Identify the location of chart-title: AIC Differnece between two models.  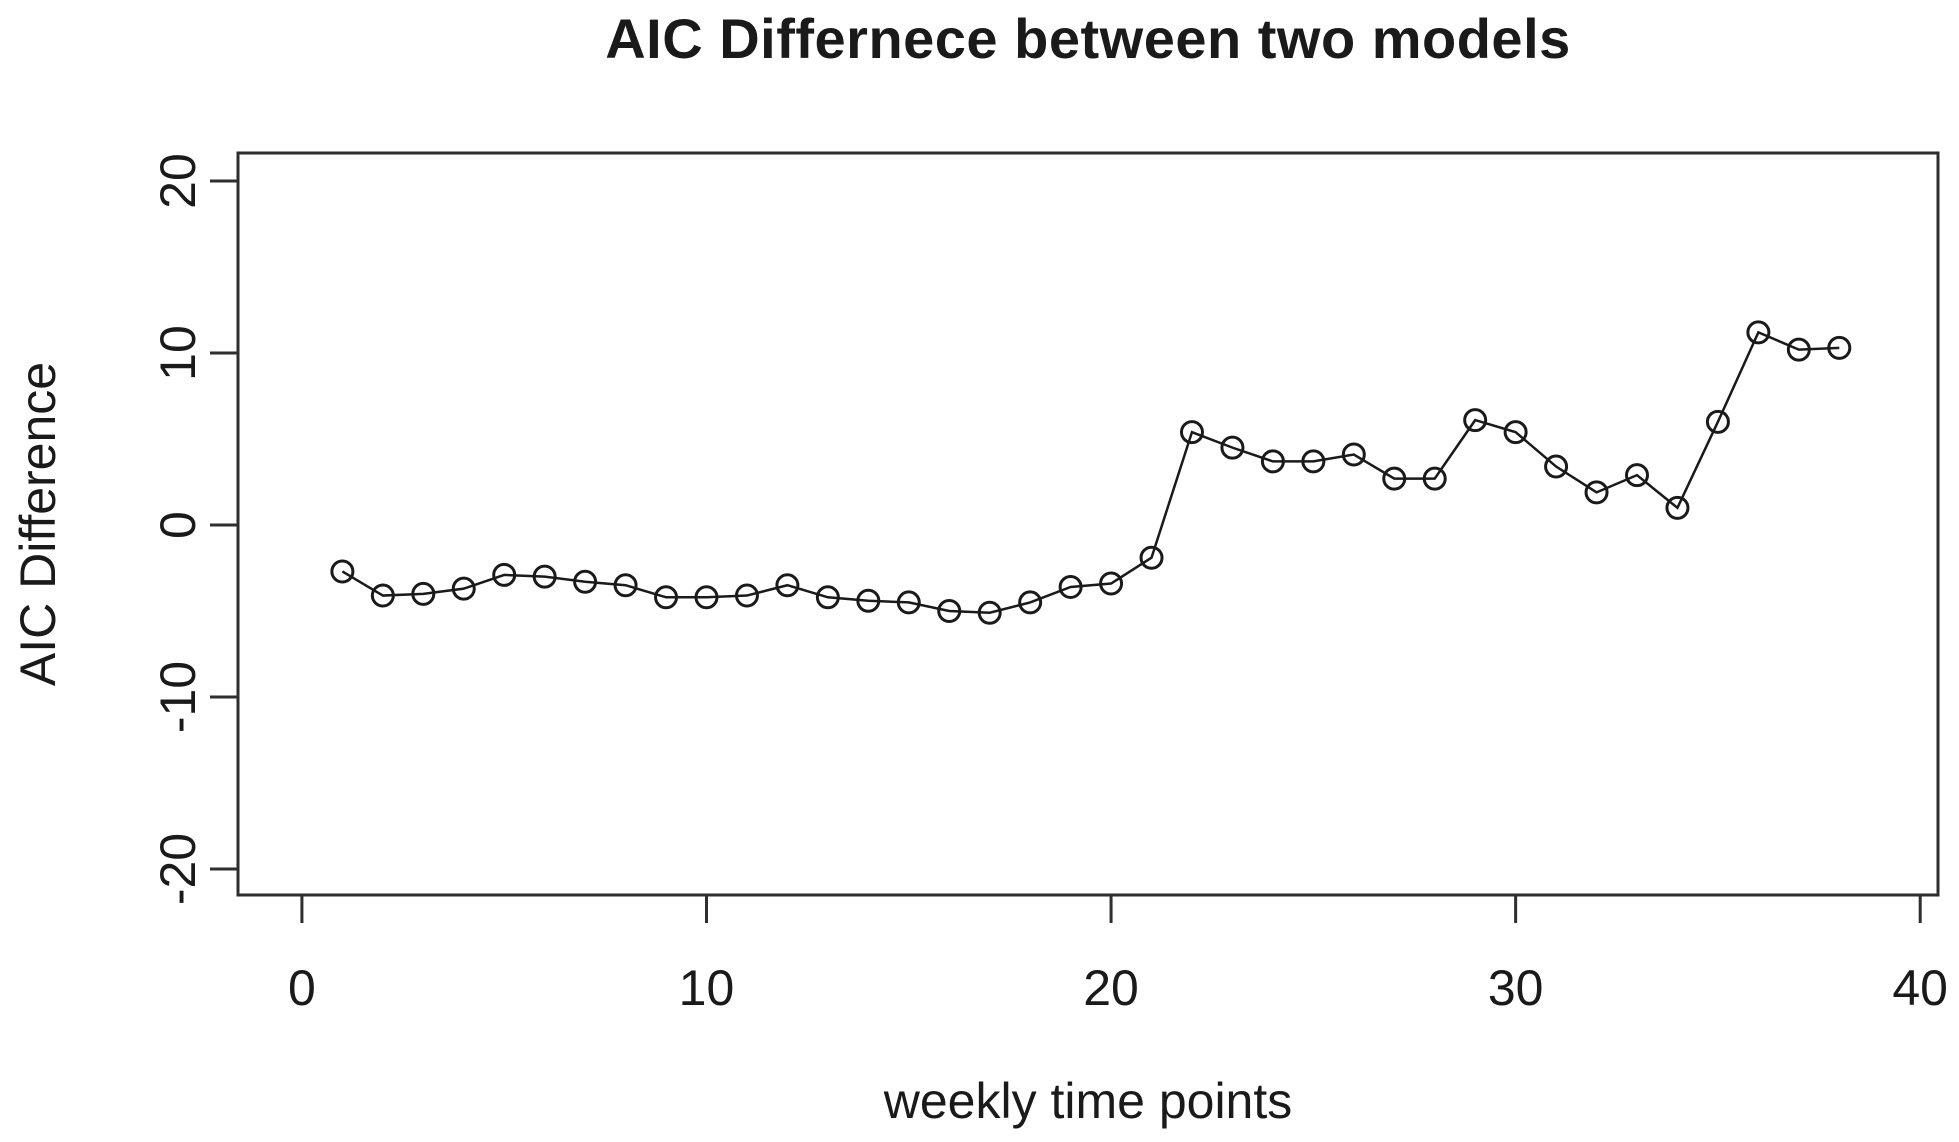
(1088, 38).